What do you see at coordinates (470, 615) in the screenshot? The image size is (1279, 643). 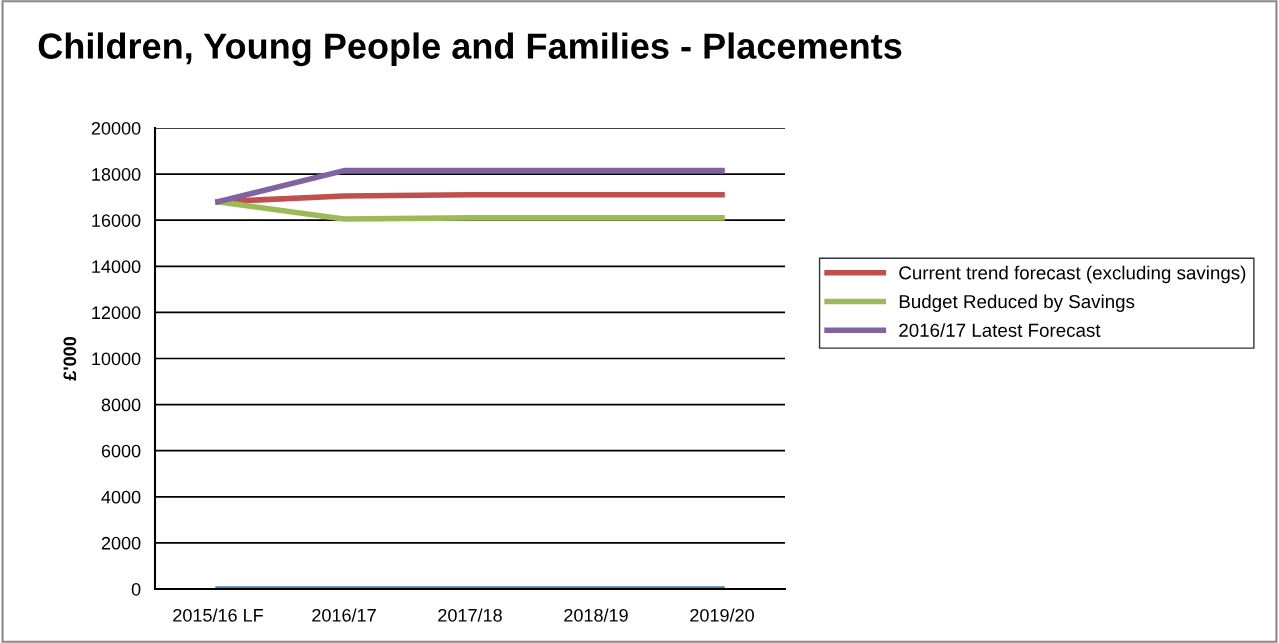 I see `x-tick-label: 2017/18` at bounding box center [470, 615].